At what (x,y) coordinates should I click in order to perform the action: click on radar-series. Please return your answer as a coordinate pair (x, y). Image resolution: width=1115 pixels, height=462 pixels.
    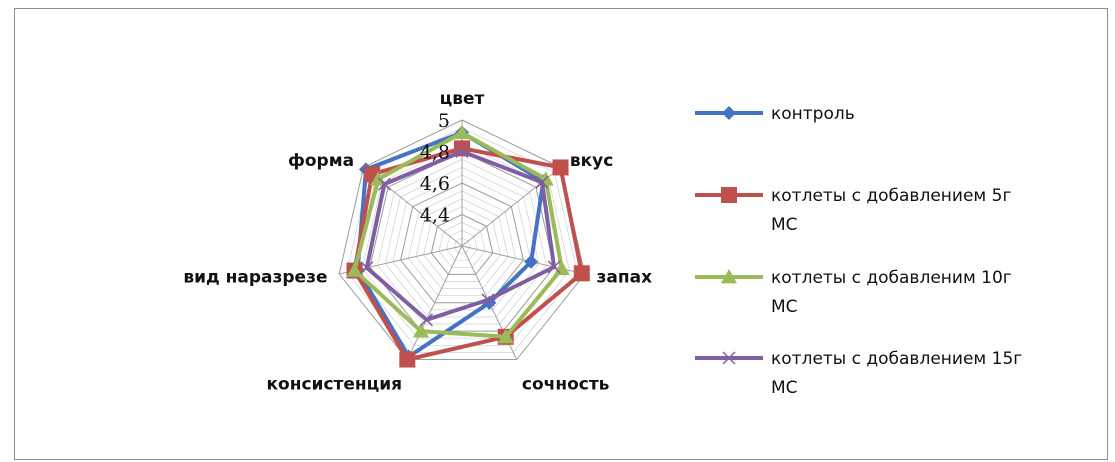
    Looking at the image, I should click on (468, 246).